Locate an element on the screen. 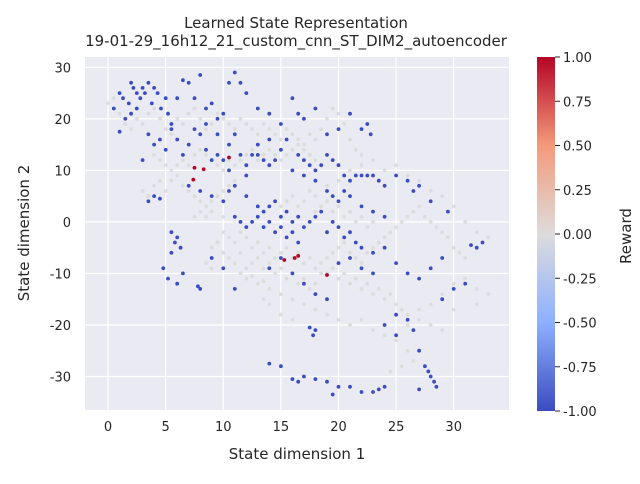 The image size is (640, 484). colorbar-tick-label: -0.75 is located at coordinates (580, 368).